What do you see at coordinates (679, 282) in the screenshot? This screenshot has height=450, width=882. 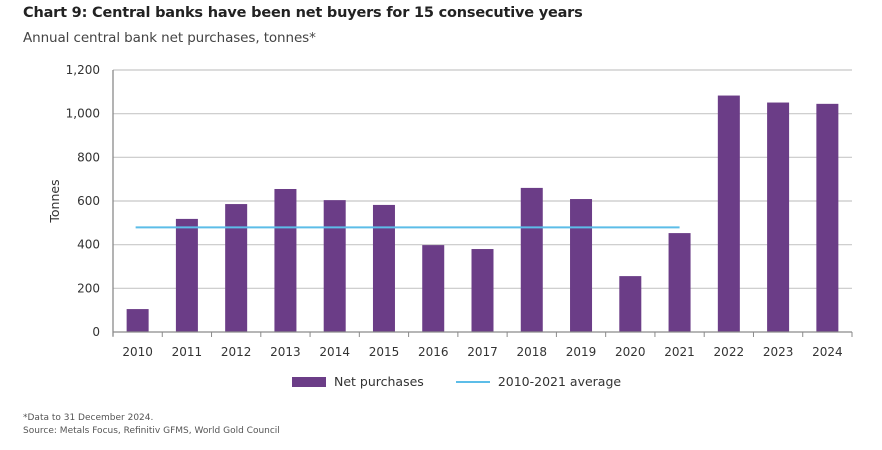 I see `bar-2021` at bounding box center [679, 282].